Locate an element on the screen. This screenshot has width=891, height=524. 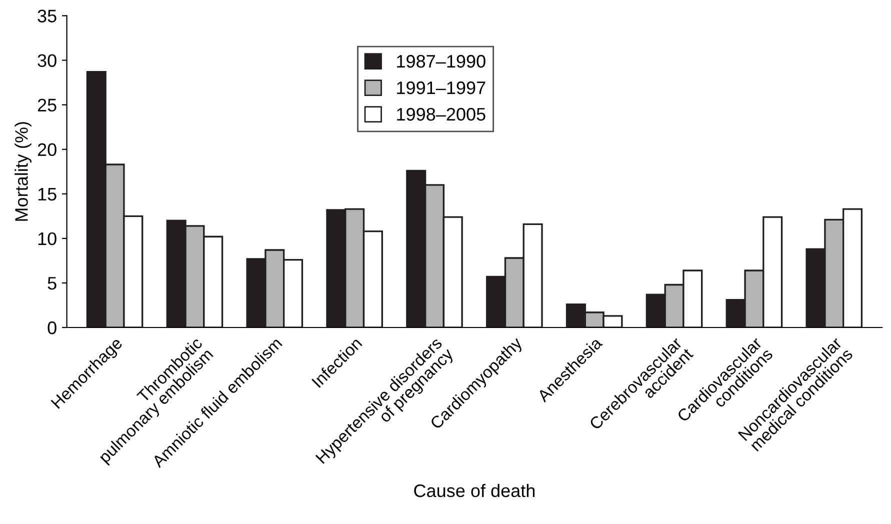
y-tick-label: 25 is located at coordinates (47, 105).